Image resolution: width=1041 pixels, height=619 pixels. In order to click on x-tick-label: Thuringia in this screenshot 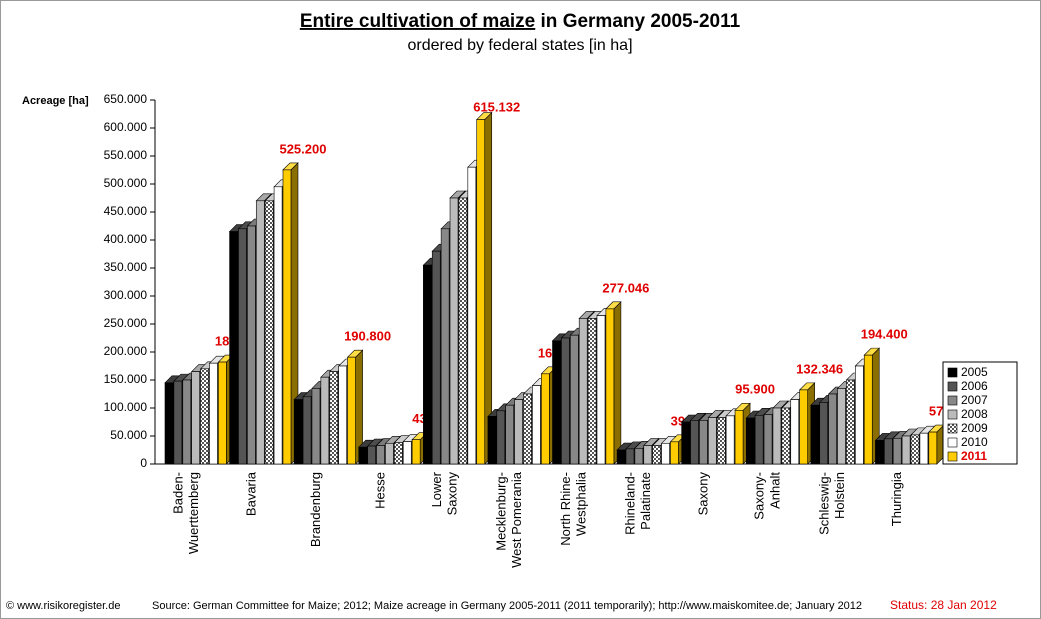, I will do `click(896, 498)`.